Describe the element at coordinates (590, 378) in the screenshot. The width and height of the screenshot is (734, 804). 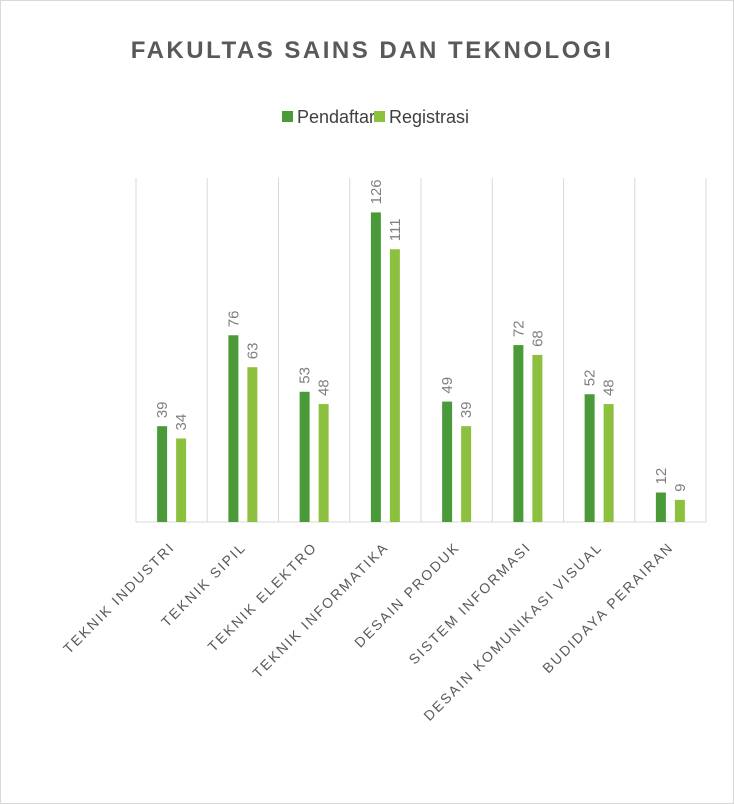
I see `data-label: 52` at that location.